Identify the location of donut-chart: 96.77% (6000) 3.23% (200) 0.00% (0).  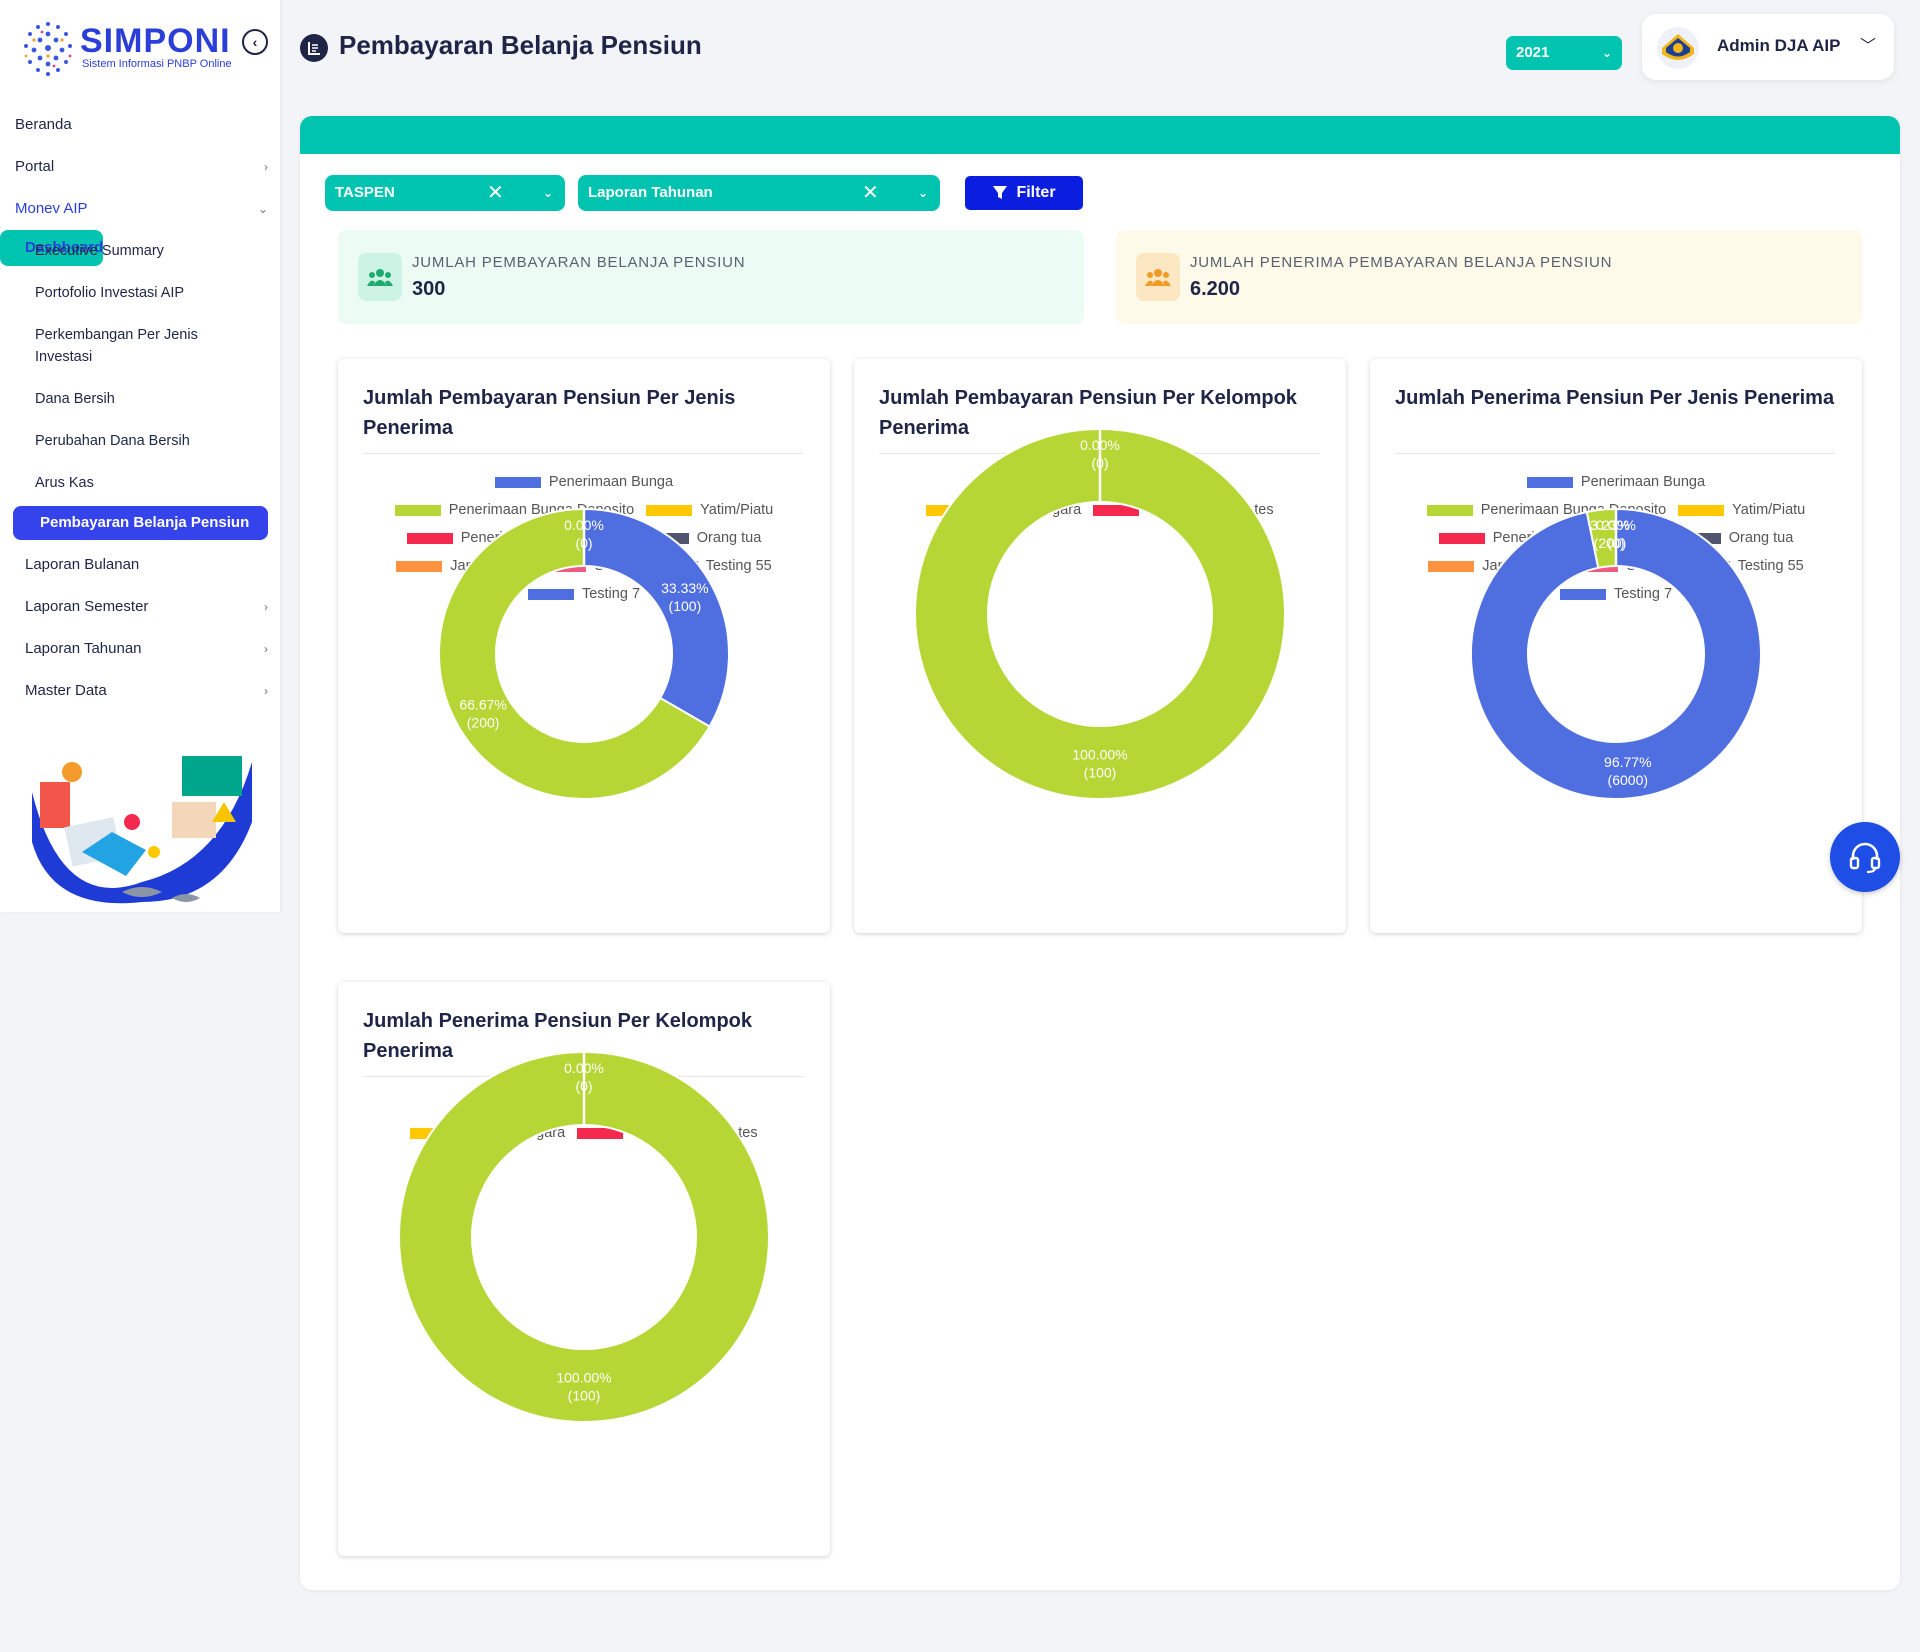
(1616, 653).